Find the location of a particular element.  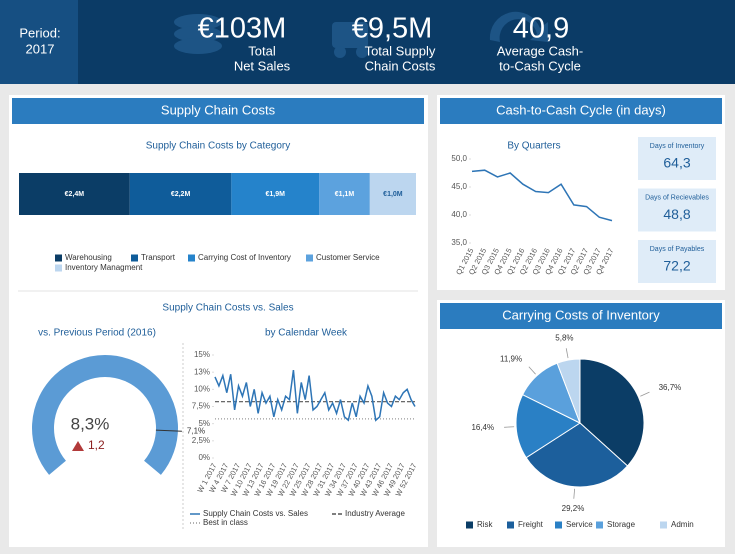

gauge-target is located at coordinates (168, 430).